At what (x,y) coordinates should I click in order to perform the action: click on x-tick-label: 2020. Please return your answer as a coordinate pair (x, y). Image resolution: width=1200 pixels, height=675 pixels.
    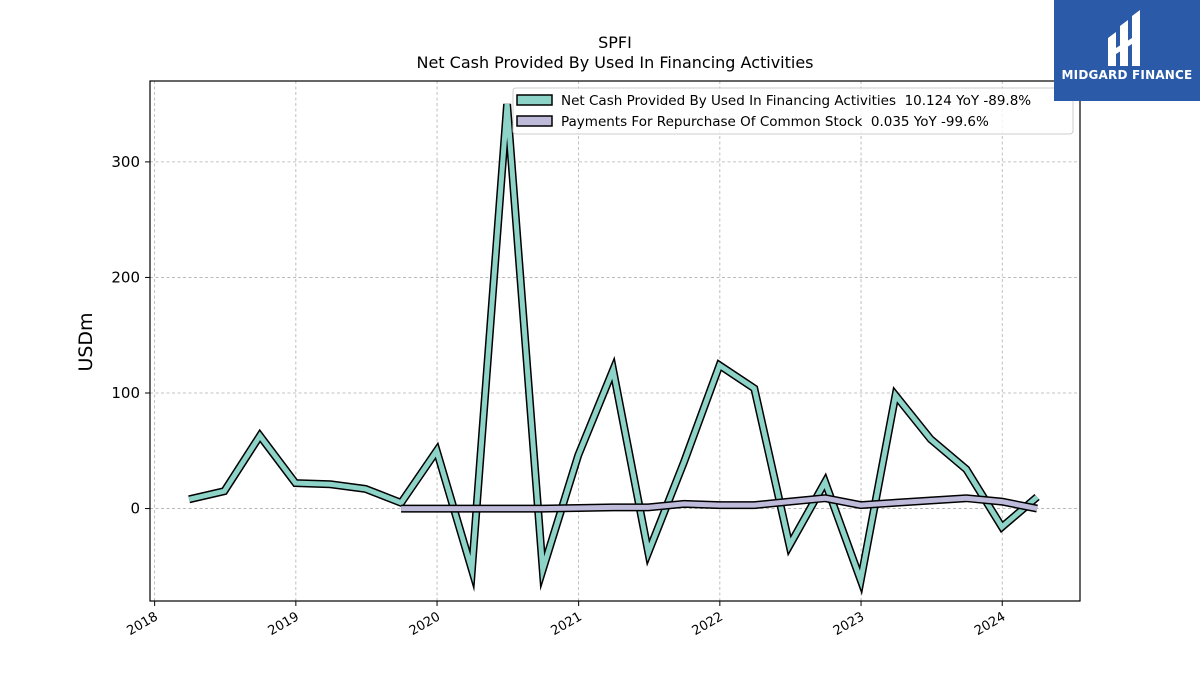
    Looking at the image, I should click on (425, 624).